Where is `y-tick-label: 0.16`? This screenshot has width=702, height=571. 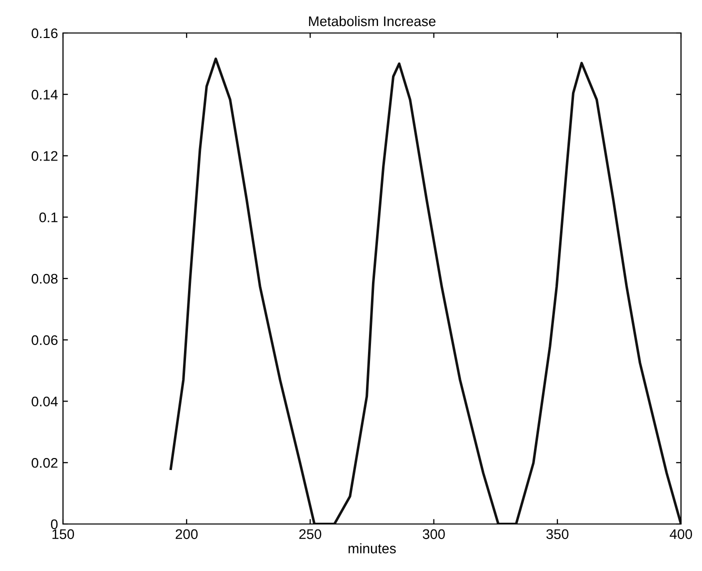 y-tick-label: 0.16 is located at coordinates (45, 33).